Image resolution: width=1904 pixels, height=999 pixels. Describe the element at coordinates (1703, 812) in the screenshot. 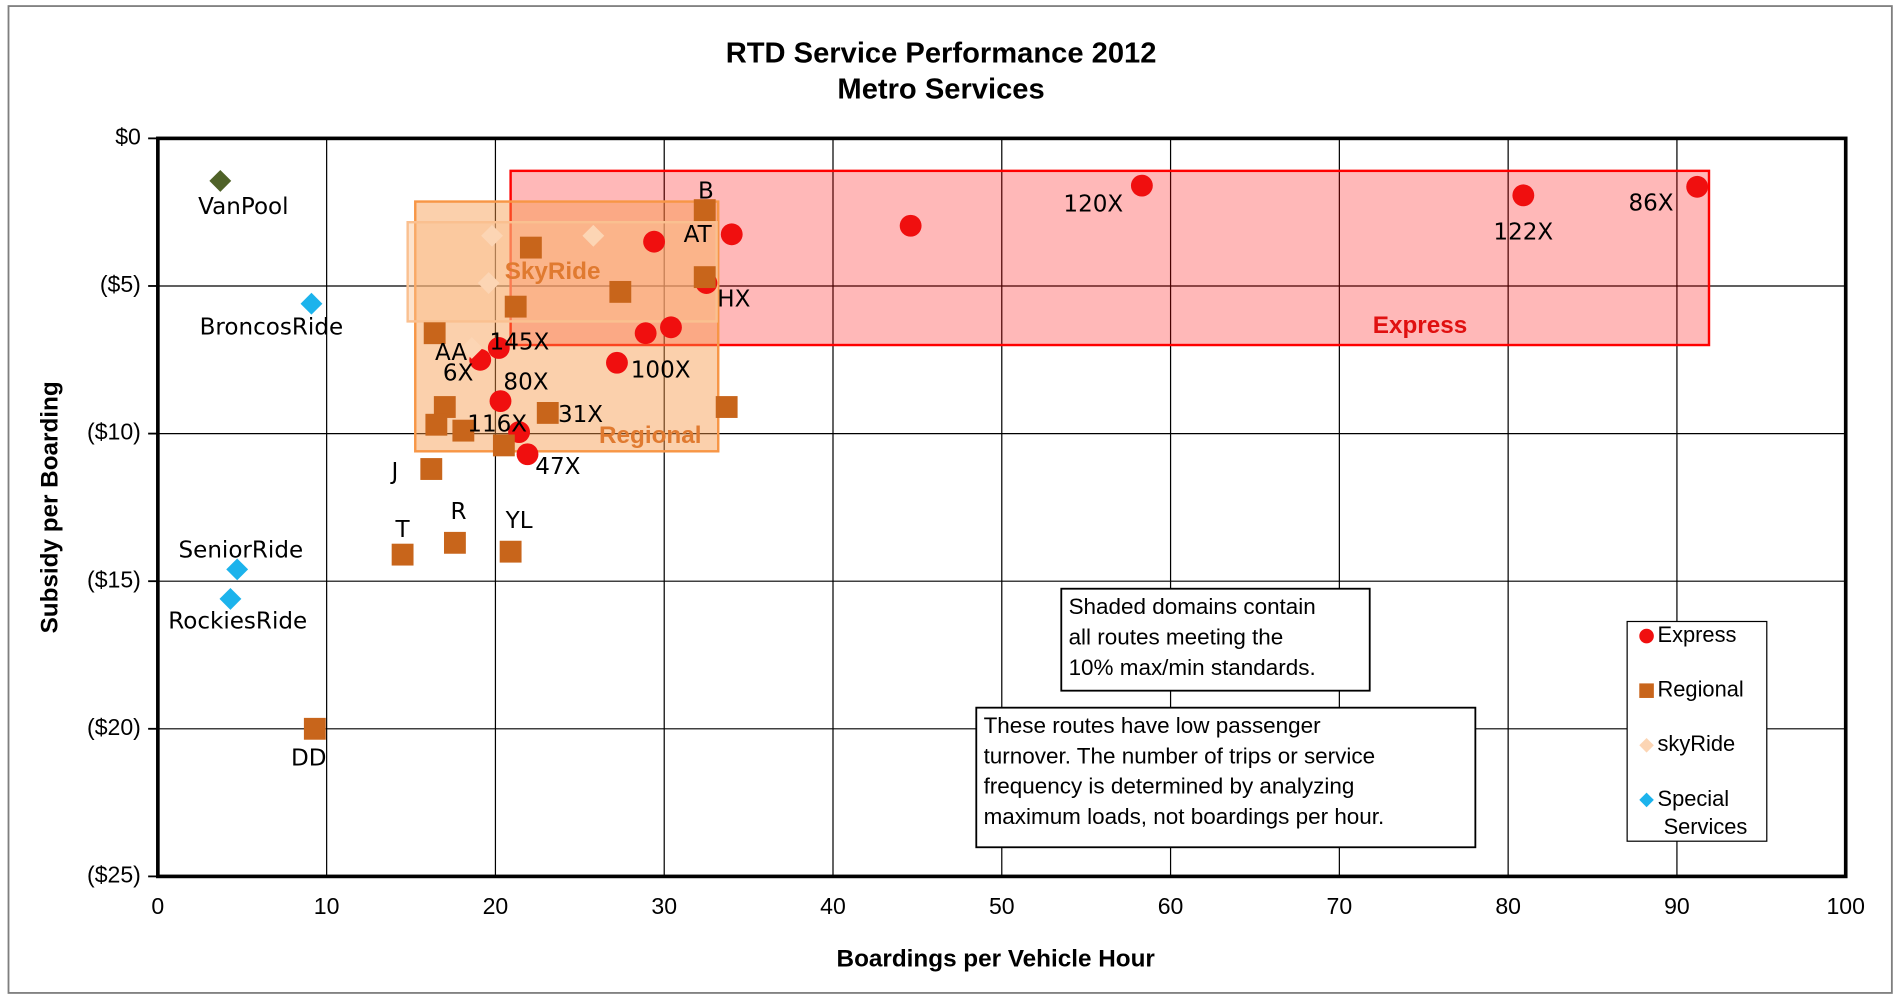

I see `legend-label: Special Services` at that location.